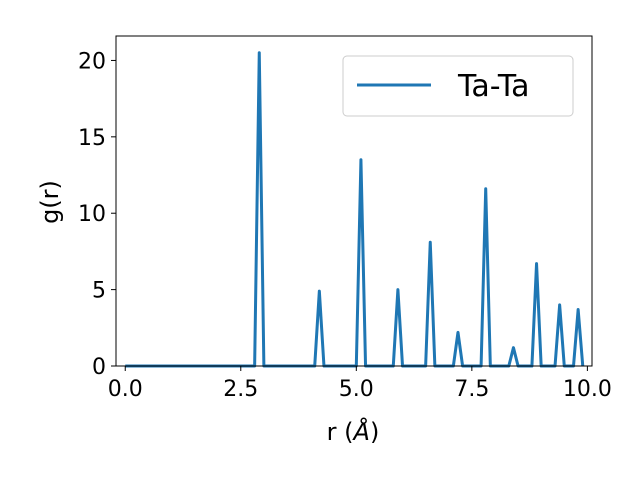 This screenshot has height=480, width=640. I want to click on x-tick-label: 10.0, so click(587, 389).